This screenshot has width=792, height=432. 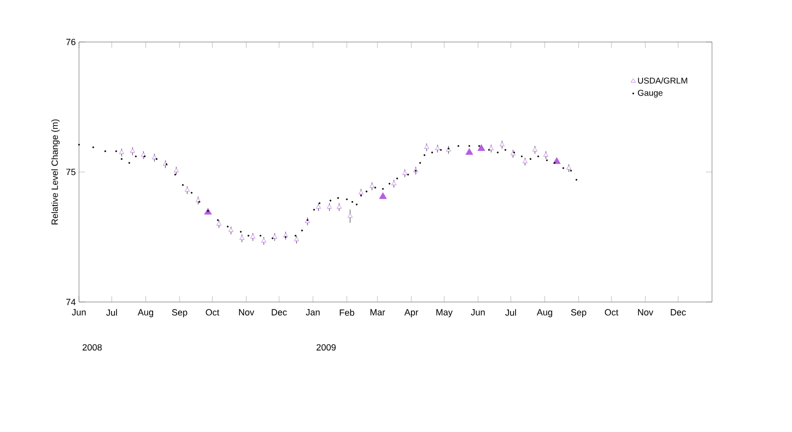 What do you see at coordinates (71, 172) in the screenshot?
I see `y-tick-label: 75` at bounding box center [71, 172].